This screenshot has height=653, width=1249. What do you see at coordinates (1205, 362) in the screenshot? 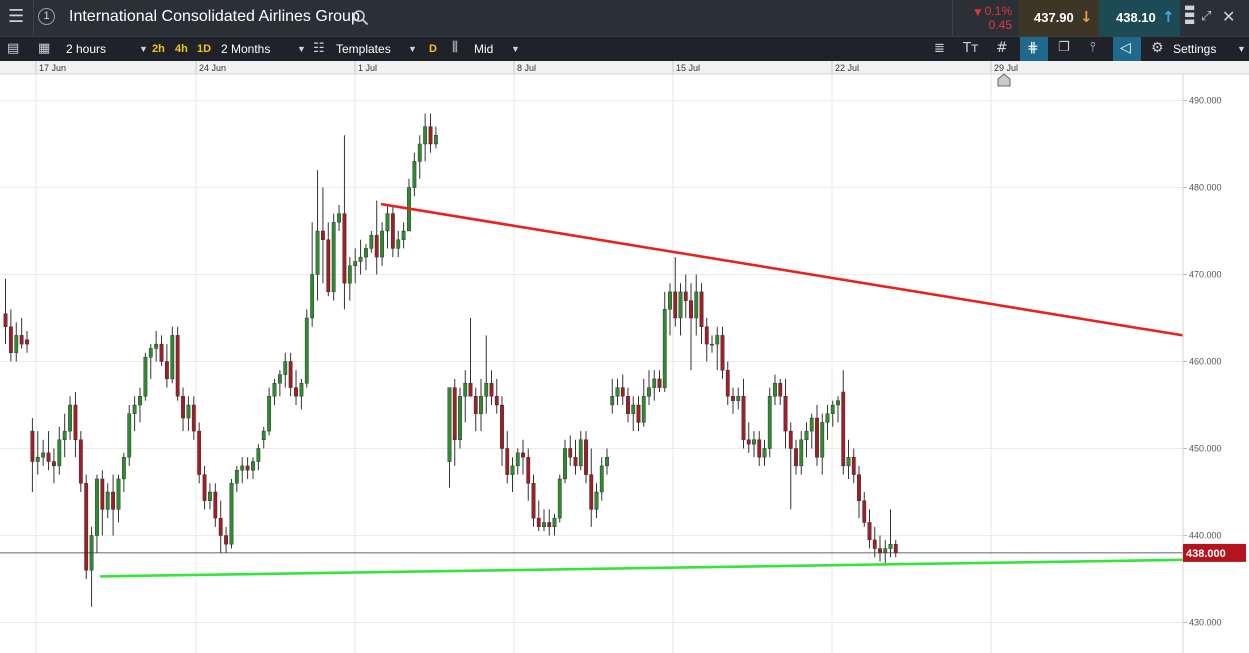
I see `y-tick-label: 460.000` at bounding box center [1205, 362].